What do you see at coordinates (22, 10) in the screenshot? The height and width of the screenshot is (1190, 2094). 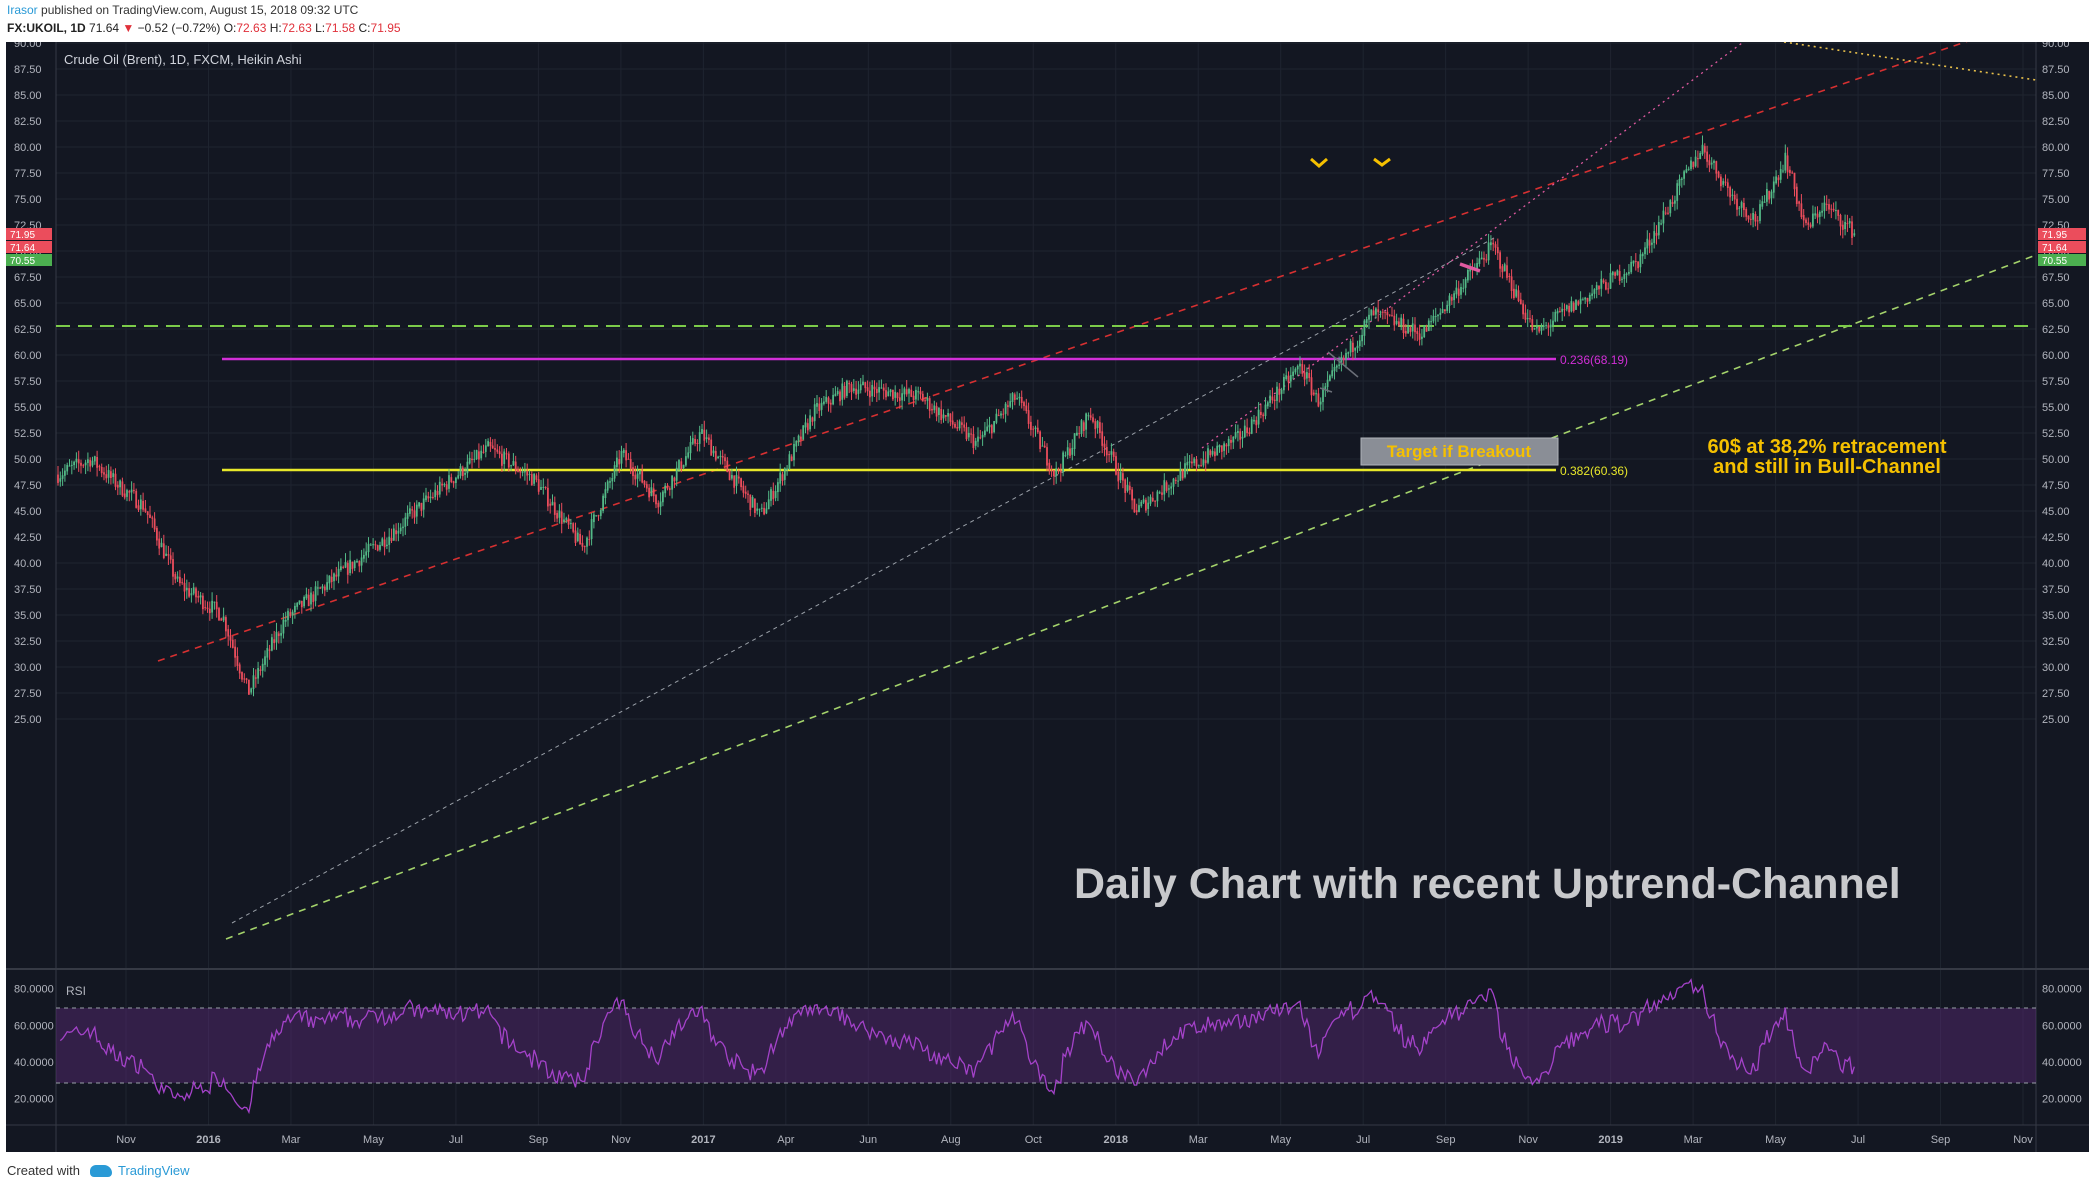 I see `author-link: Irasor` at bounding box center [22, 10].